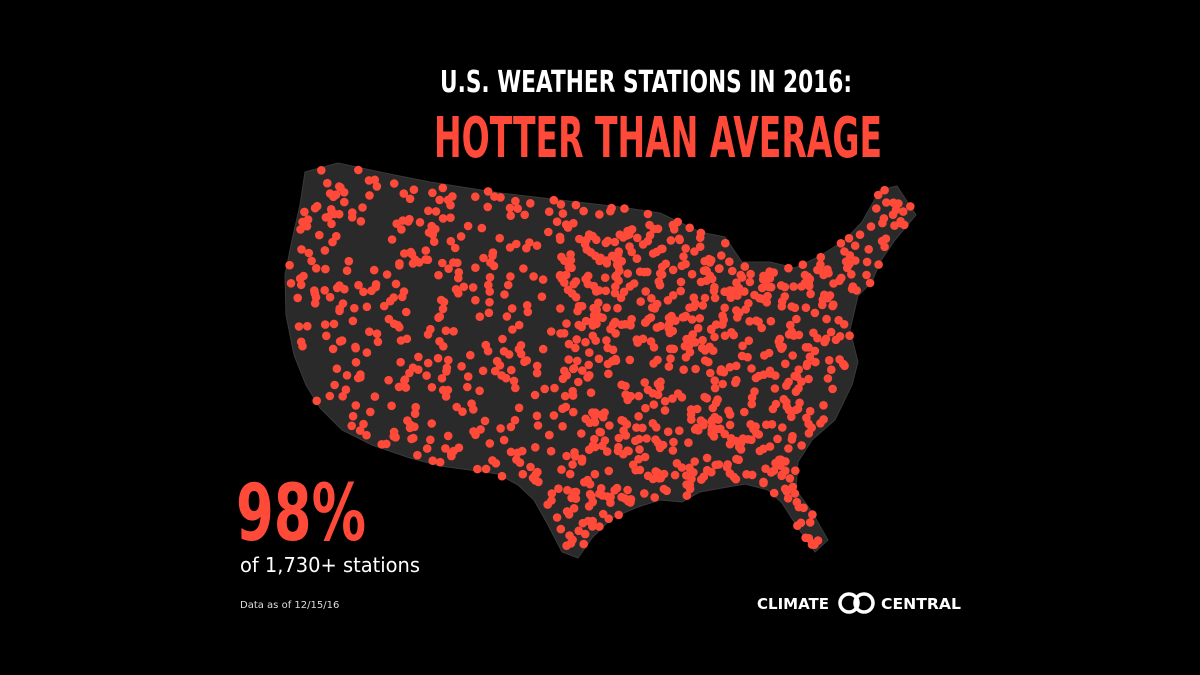  What do you see at coordinates (849, 603) in the screenshot?
I see `logo-ring` at bounding box center [849, 603].